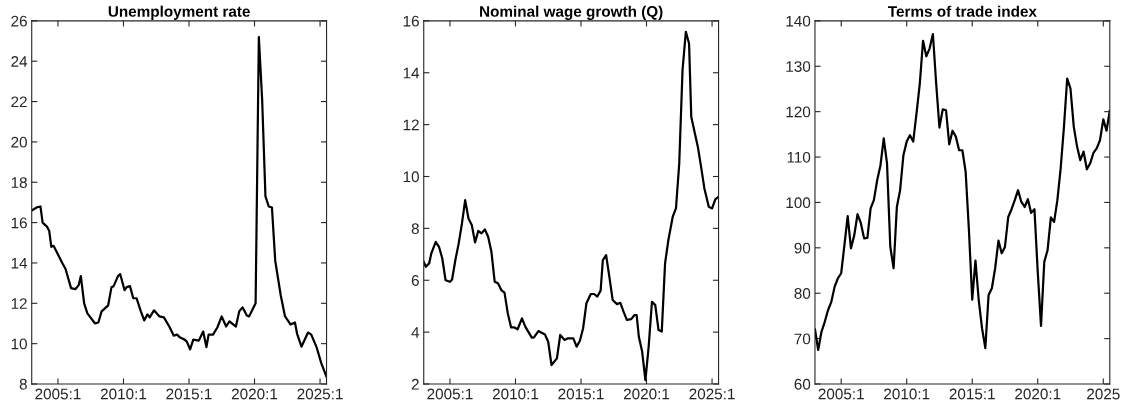 This screenshot has height=415, width=1121. Describe the element at coordinates (802, 248) in the screenshot. I see `y-tick-label: 90` at that location.